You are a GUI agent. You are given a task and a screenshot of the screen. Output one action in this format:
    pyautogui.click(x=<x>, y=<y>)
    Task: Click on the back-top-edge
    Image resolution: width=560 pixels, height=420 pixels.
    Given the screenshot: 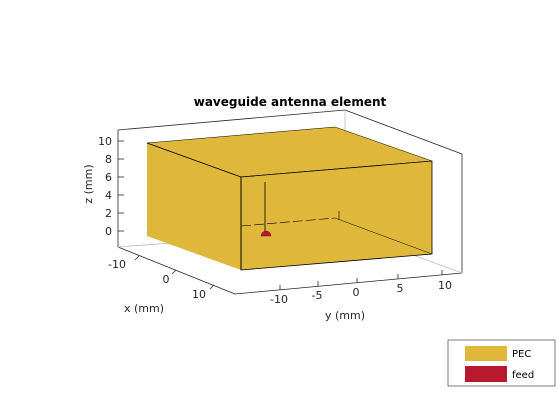 What is the action you would take?
    pyautogui.click(x=231, y=120)
    